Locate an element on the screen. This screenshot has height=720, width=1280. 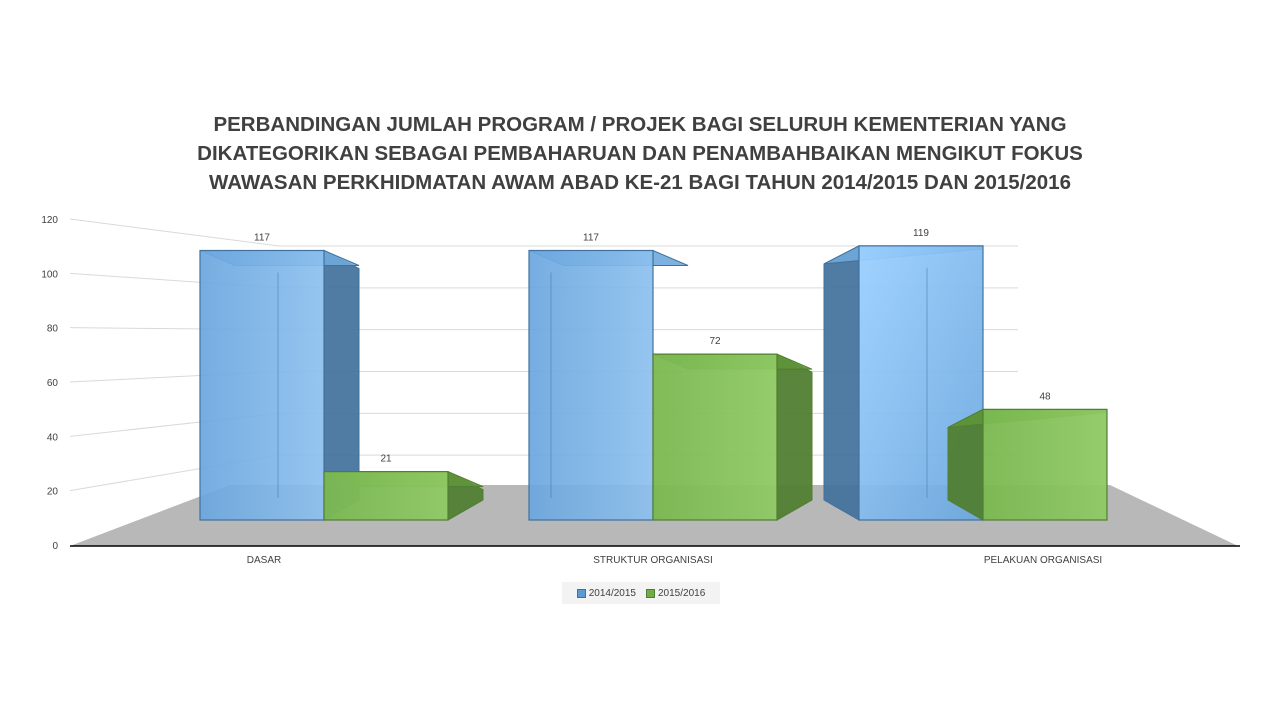
legend-label-2014-2015: 2014/2015 is located at coordinates (612, 593).